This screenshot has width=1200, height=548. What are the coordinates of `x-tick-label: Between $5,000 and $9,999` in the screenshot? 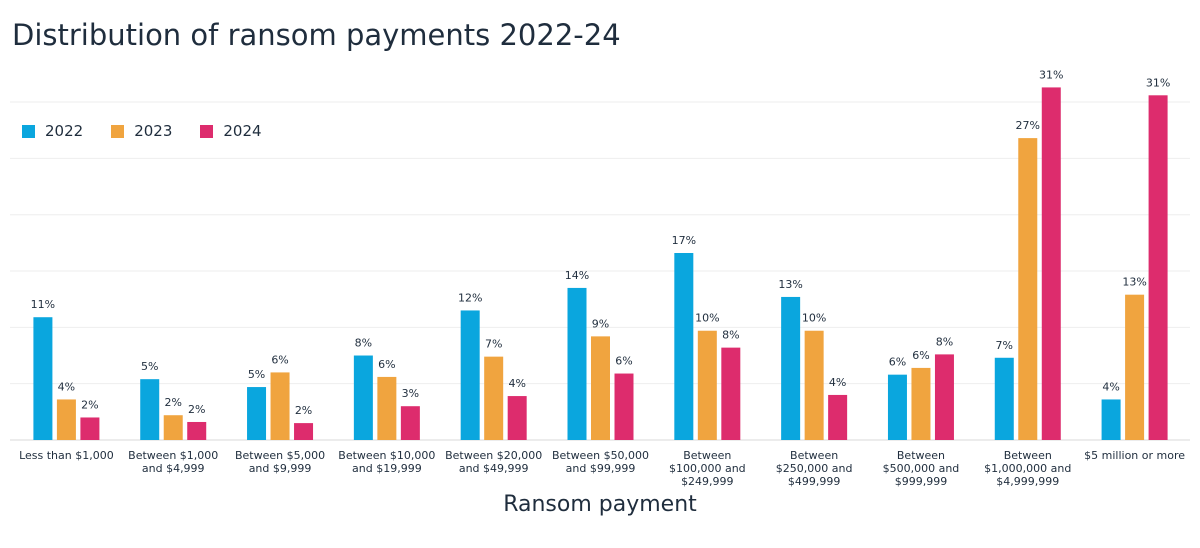 It's located at (280, 462).